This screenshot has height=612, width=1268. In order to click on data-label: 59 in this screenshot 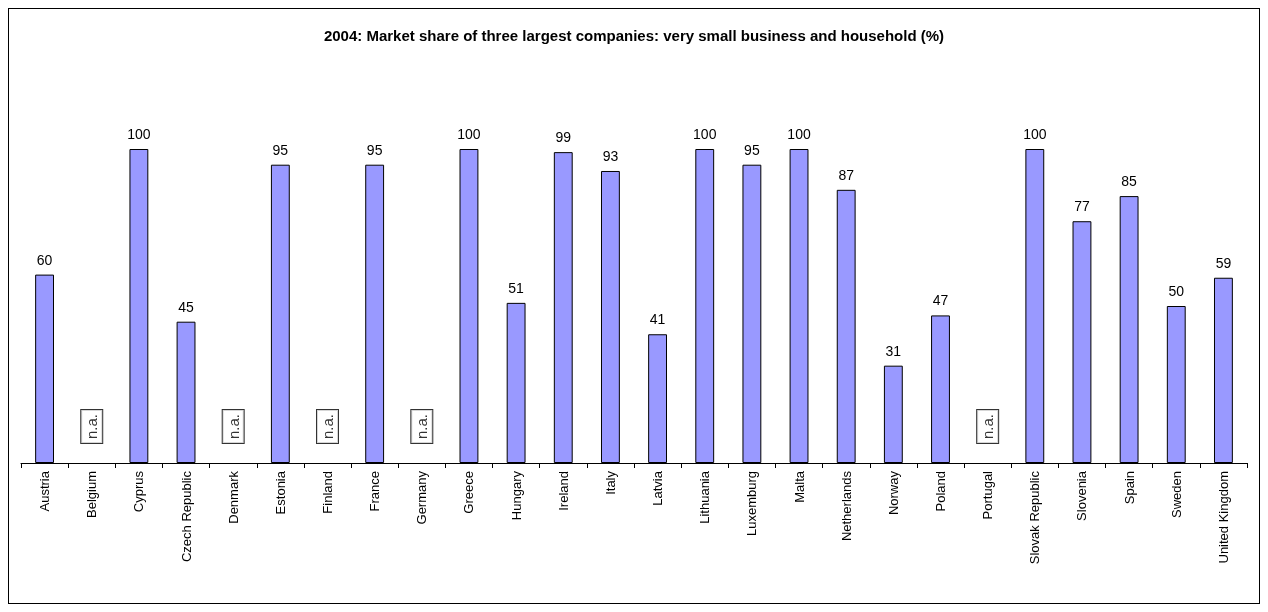, I will do `click(1223, 262)`.